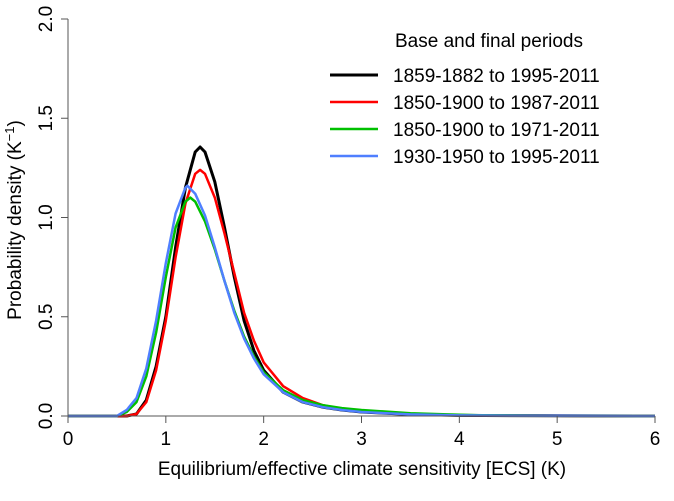 The image size is (674, 501). Describe the element at coordinates (496, 157) in the screenshot. I see `legend-entry: 1930-1950 to 1995-2011` at that location.